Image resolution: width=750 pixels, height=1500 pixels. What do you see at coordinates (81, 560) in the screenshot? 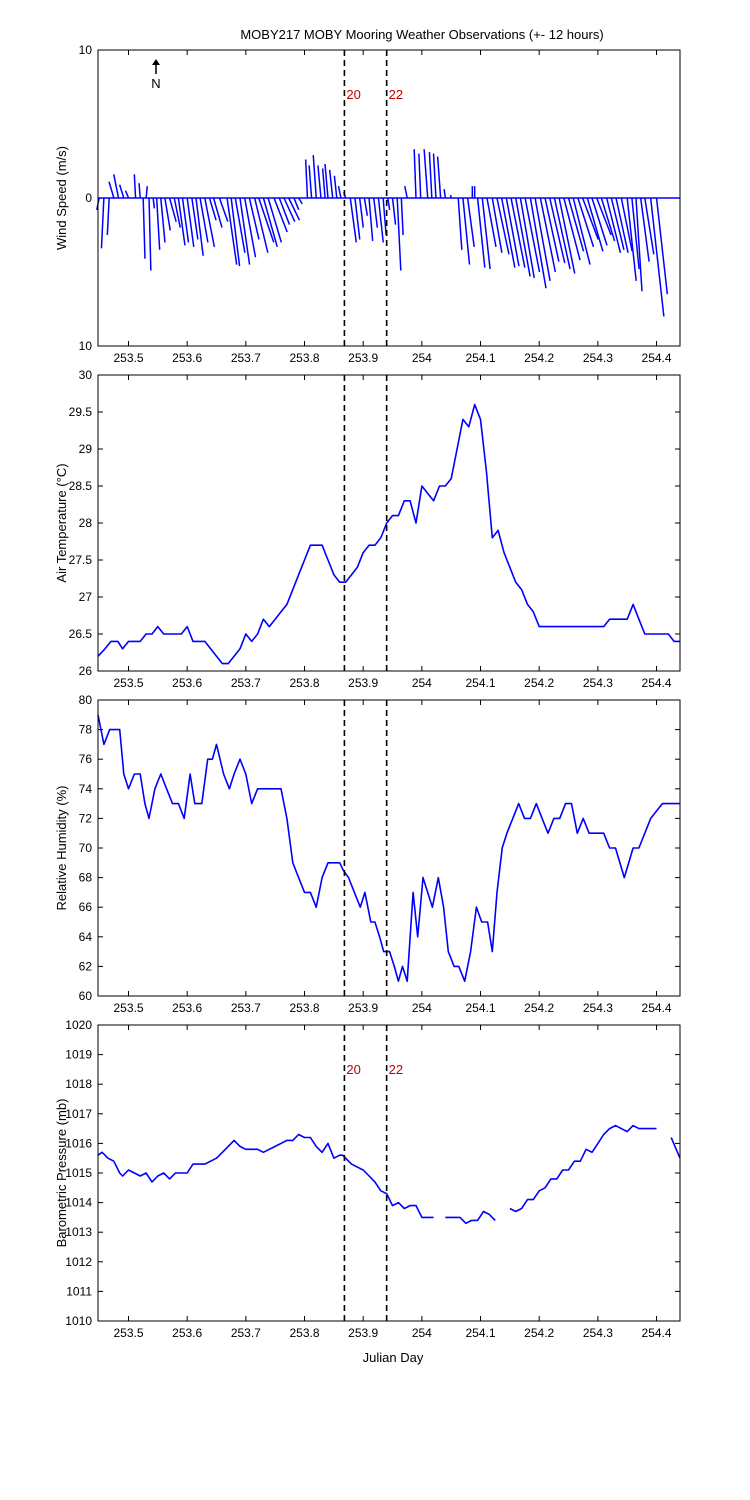
I see `y-tick-label: 27.5` at bounding box center [81, 560].